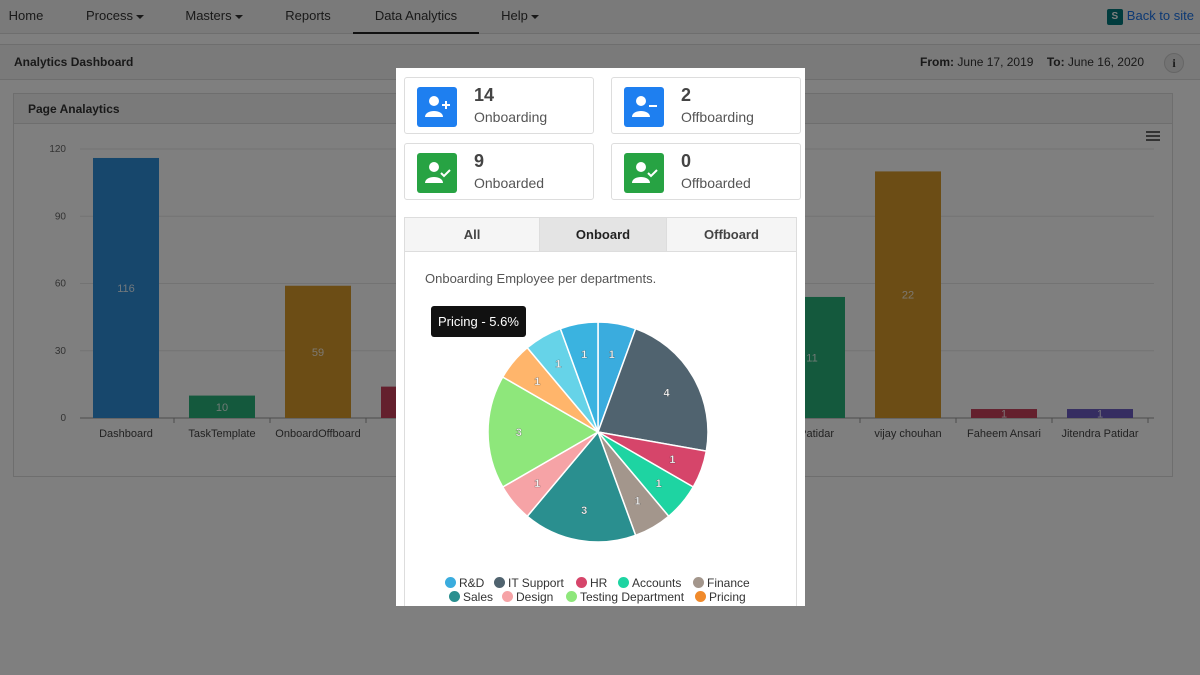  I want to click on offboarded-count: 0, so click(686, 161).